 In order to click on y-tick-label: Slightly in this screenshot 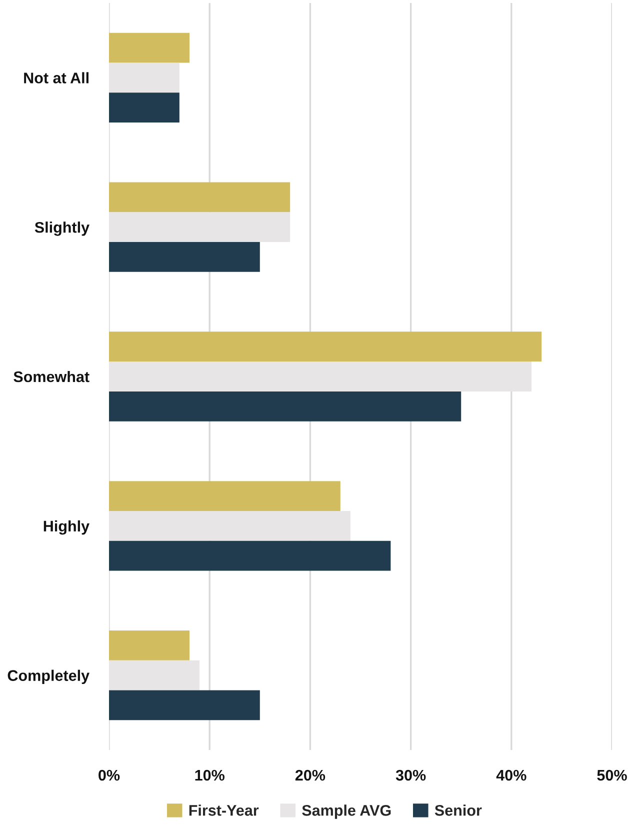, I will do `click(62, 229)`.